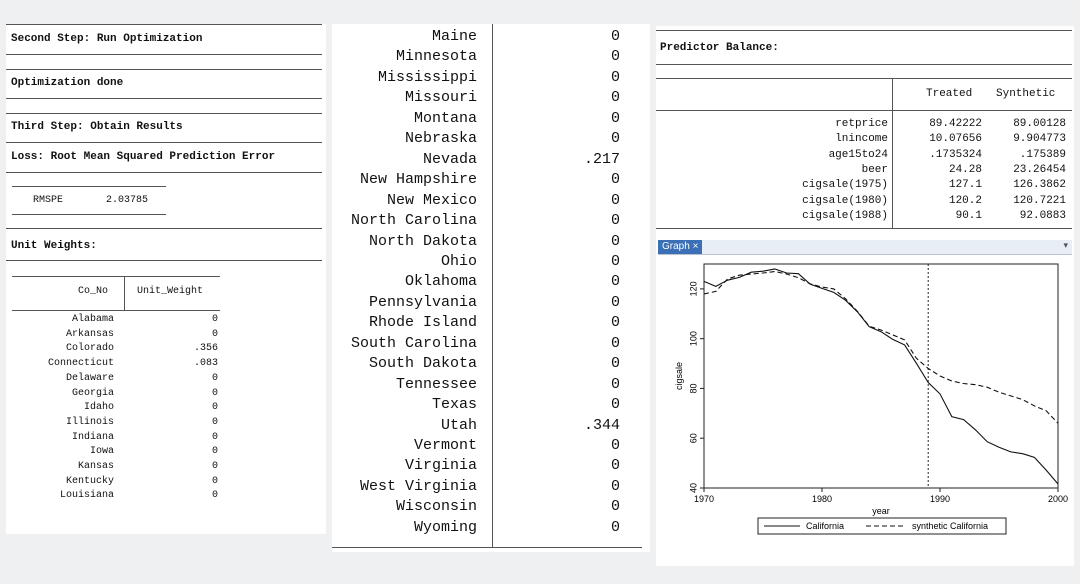  I want to click on table-row-synthetic: 89.00128, so click(1039, 124).